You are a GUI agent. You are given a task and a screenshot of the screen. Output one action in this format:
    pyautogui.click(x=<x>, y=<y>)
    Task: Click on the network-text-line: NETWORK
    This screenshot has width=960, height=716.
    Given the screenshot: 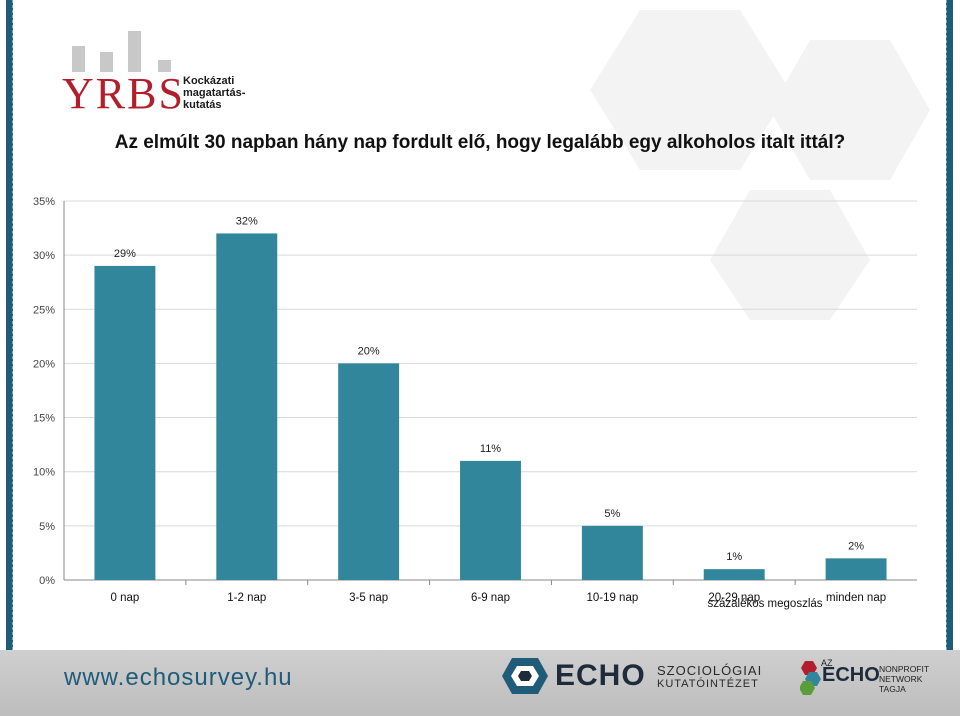 What is the action you would take?
    pyautogui.click(x=901, y=679)
    